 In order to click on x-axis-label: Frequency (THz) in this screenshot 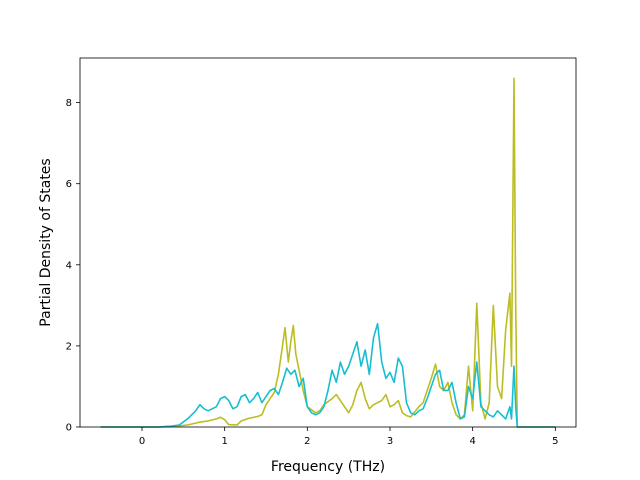, I will do `click(328, 467)`.